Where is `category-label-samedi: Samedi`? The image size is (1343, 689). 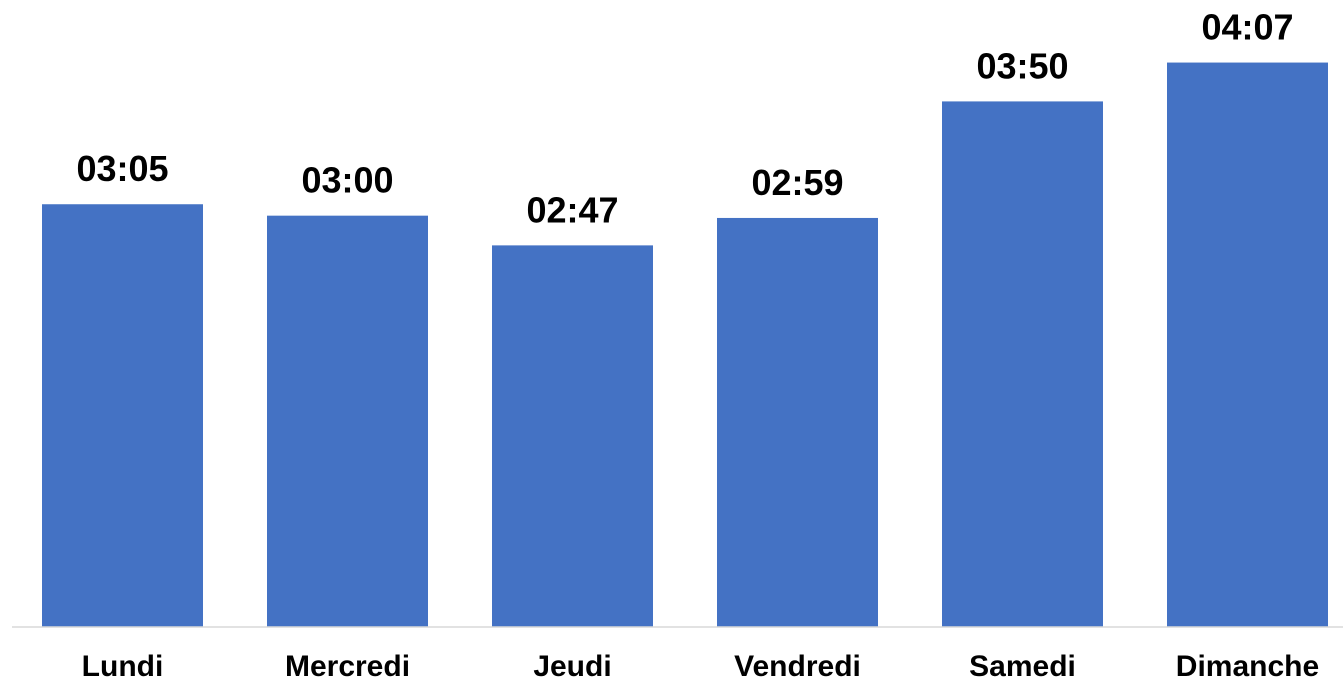 category-label-samedi: Samedi is located at coordinates (1022, 666).